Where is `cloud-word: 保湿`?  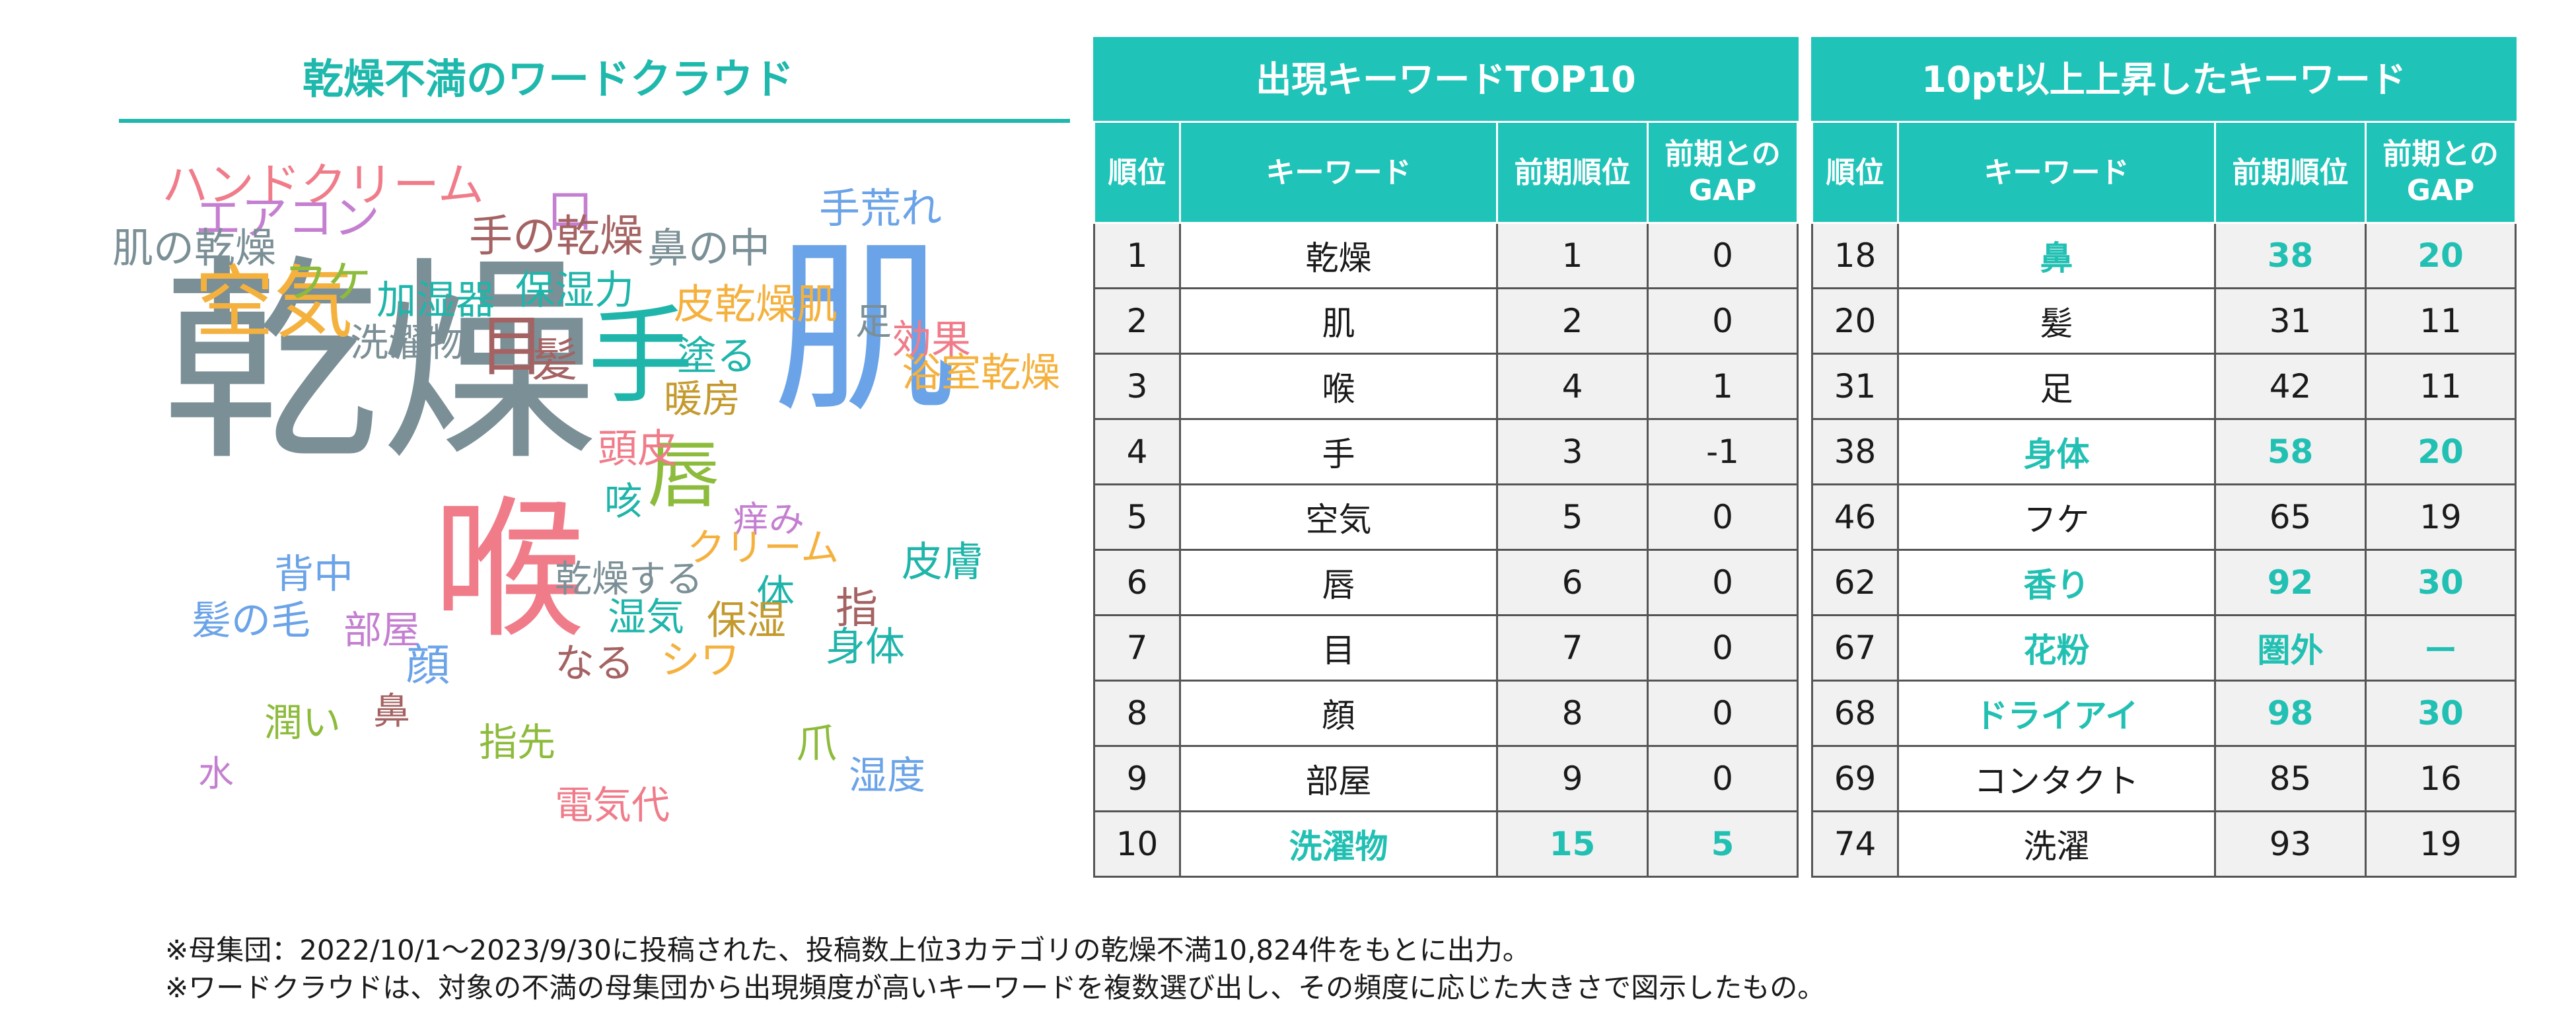
cloud-word: 保湿 is located at coordinates (746, 621).